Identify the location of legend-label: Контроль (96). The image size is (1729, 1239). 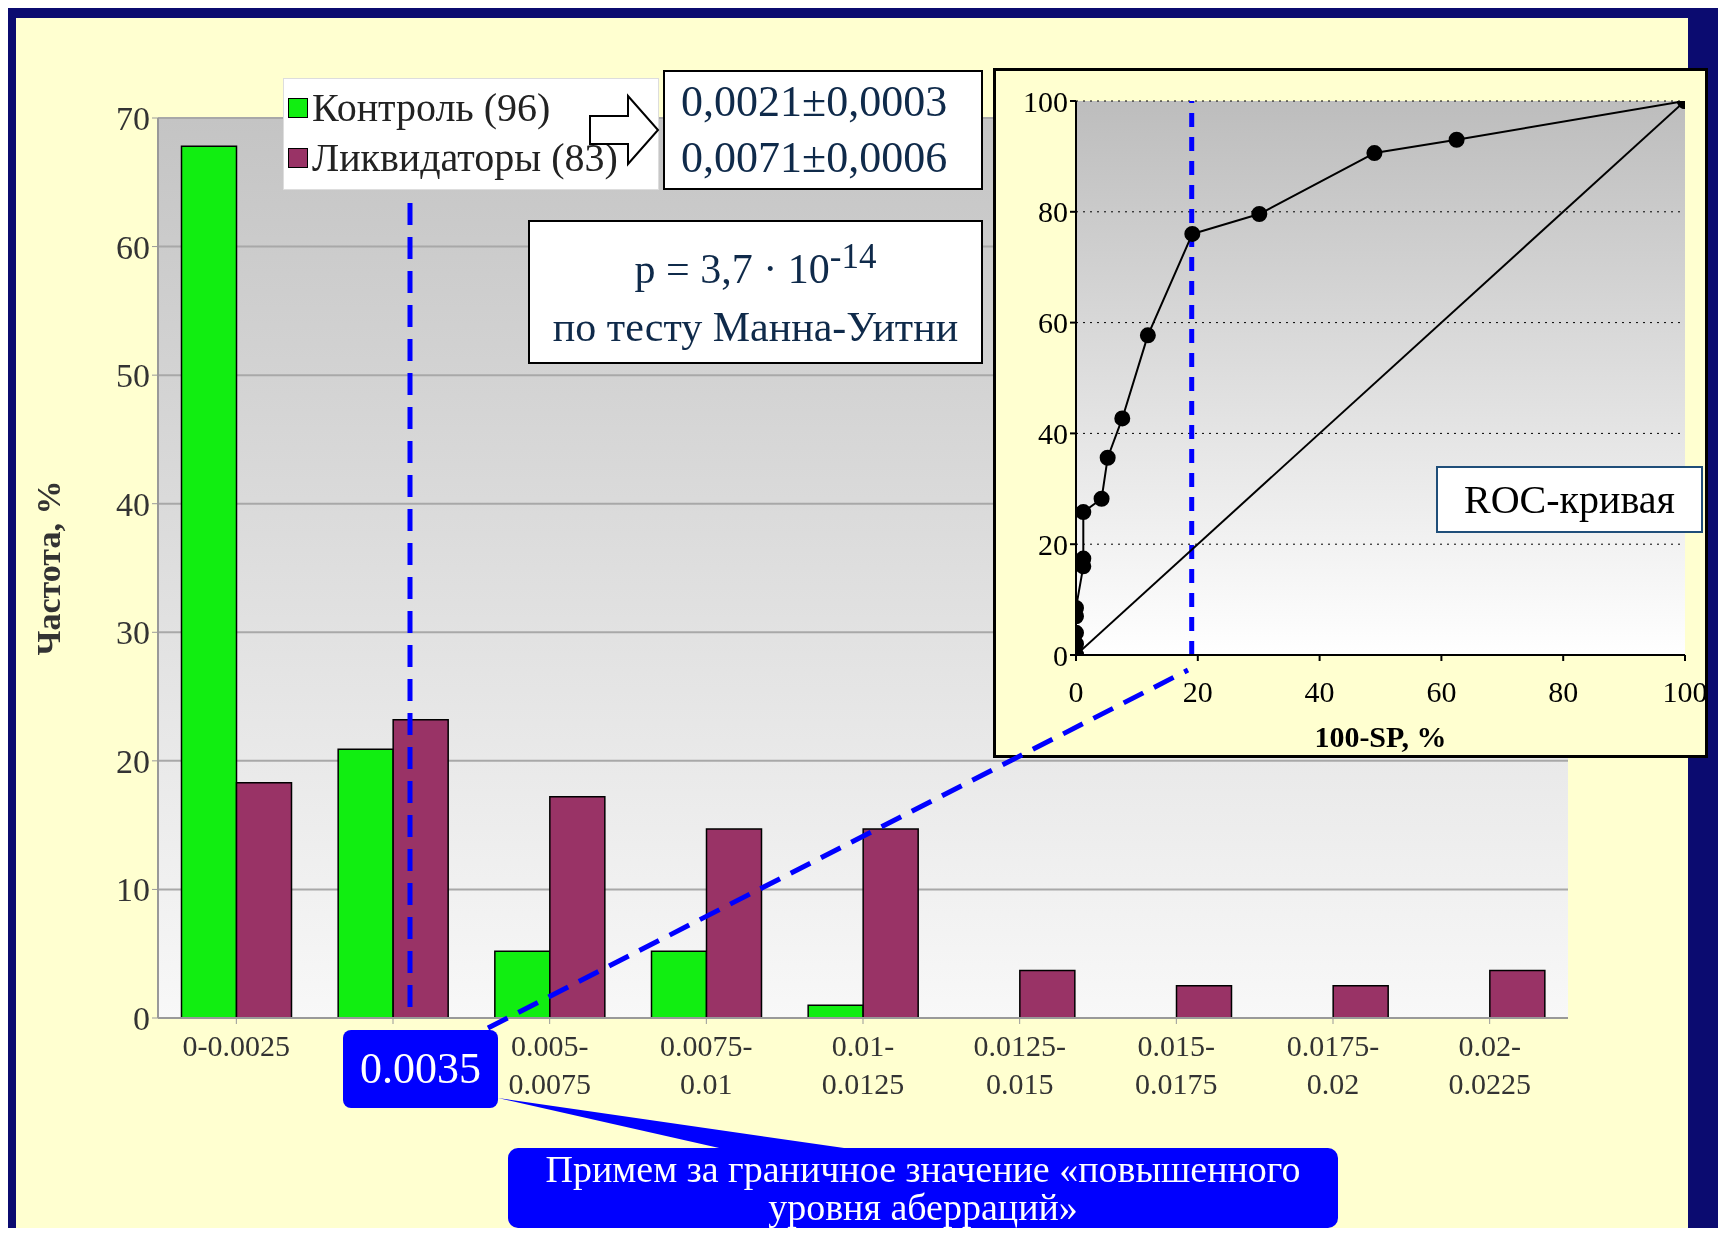
(431, 108).